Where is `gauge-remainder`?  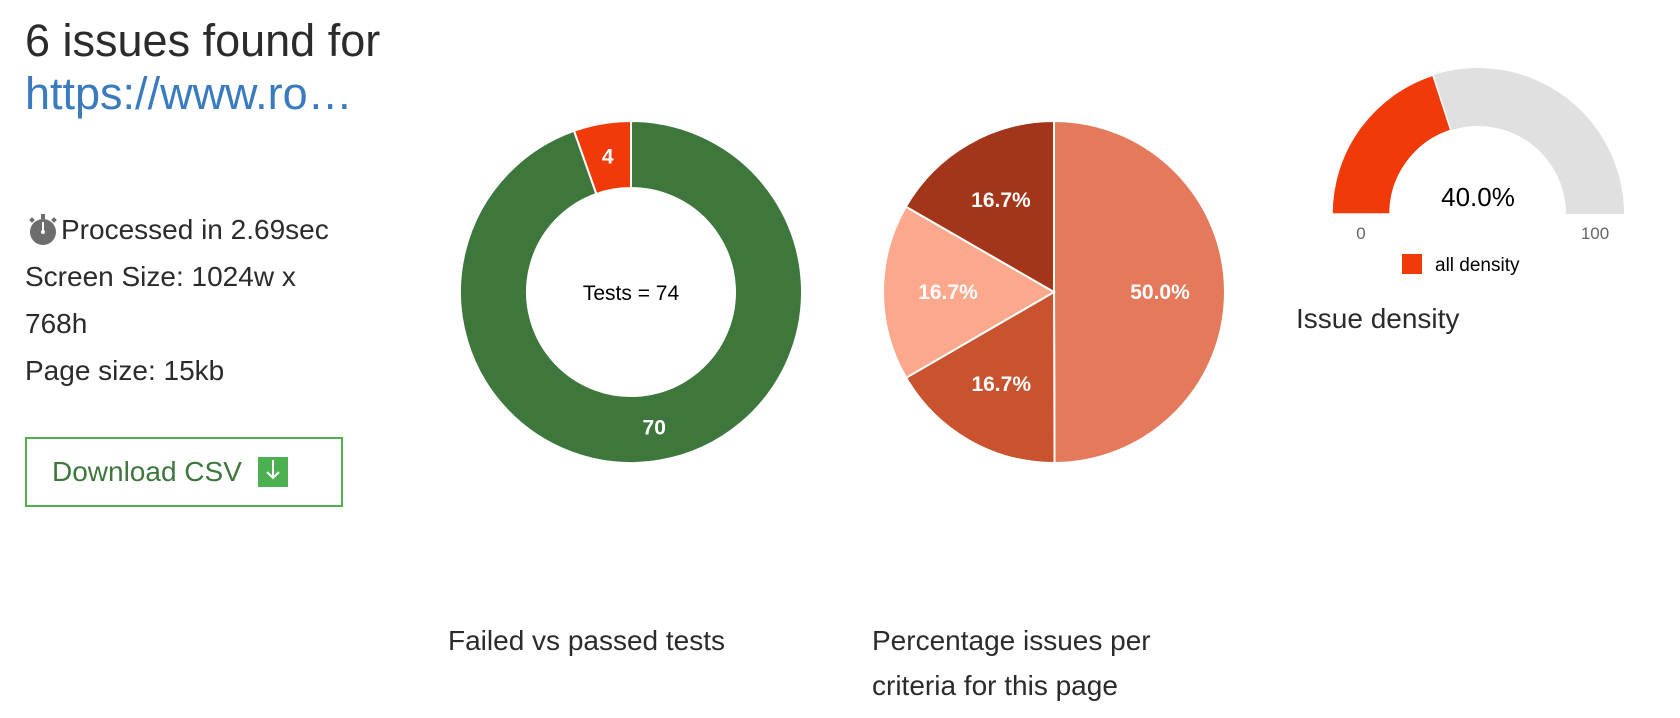
gauge-remainder is located at coordinates (1528, 141).